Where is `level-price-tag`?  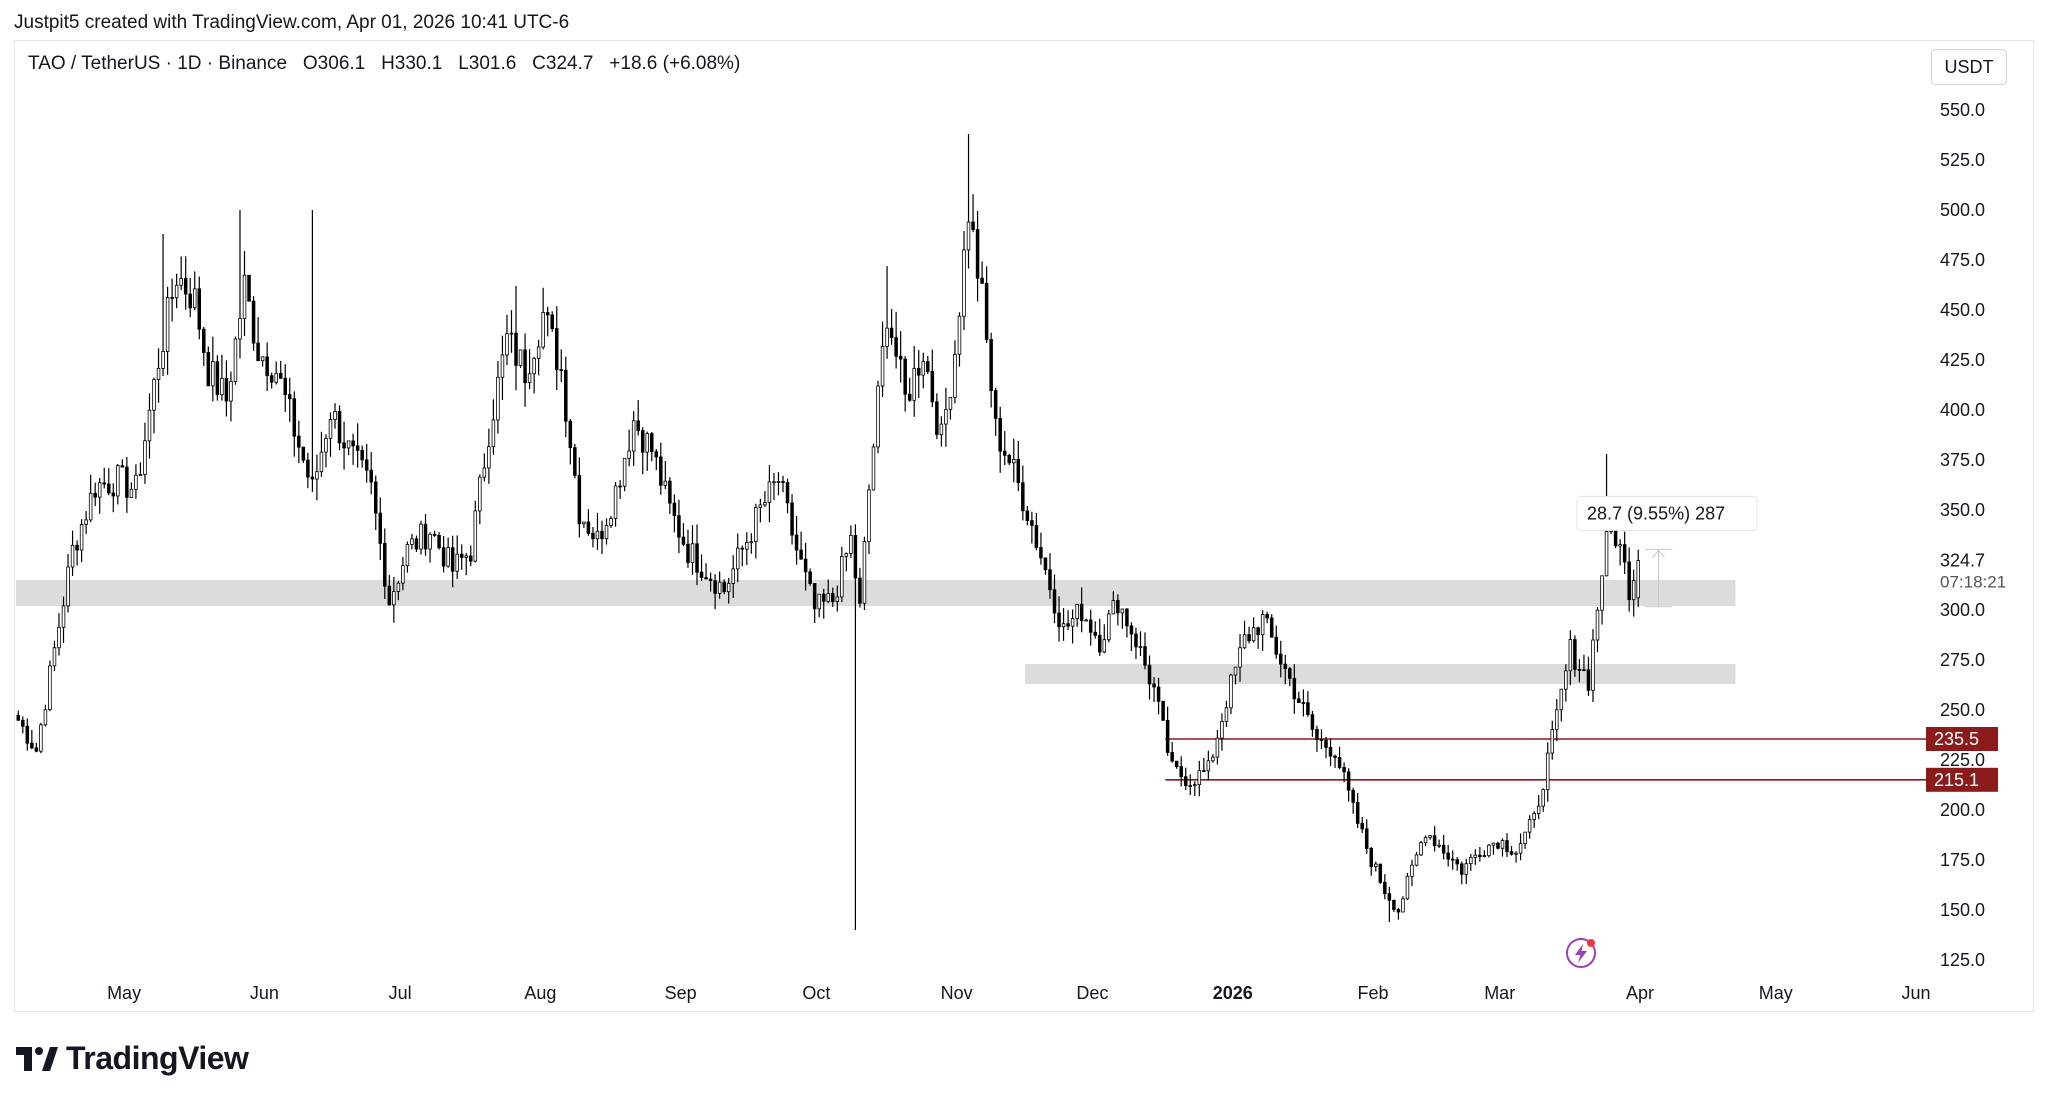 level-price-tag is located at coordinates (1962, 779).